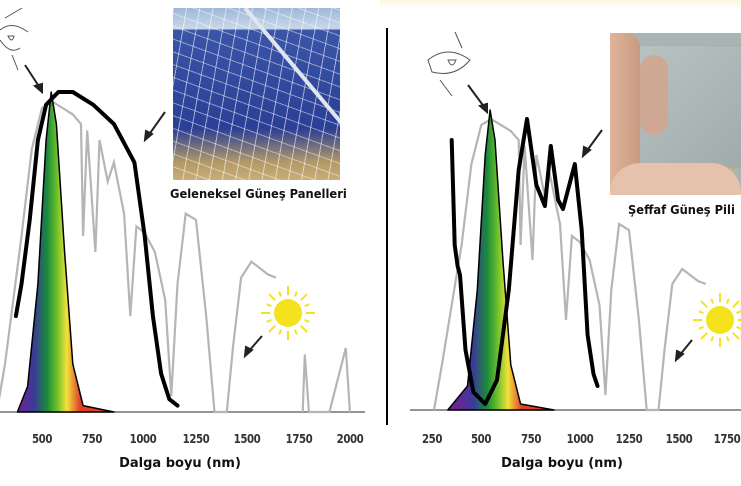 This screenshot has height=486, width=741. I want to click on caption-traditional: Geleneksel Güneş Panelleri, so click(258, 193).